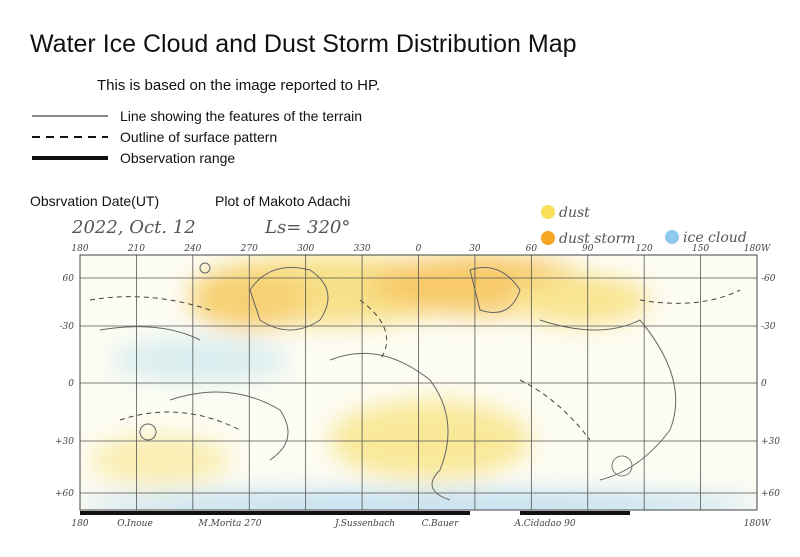  I want to click on right-latitude-label: 0, so click(764, 384).